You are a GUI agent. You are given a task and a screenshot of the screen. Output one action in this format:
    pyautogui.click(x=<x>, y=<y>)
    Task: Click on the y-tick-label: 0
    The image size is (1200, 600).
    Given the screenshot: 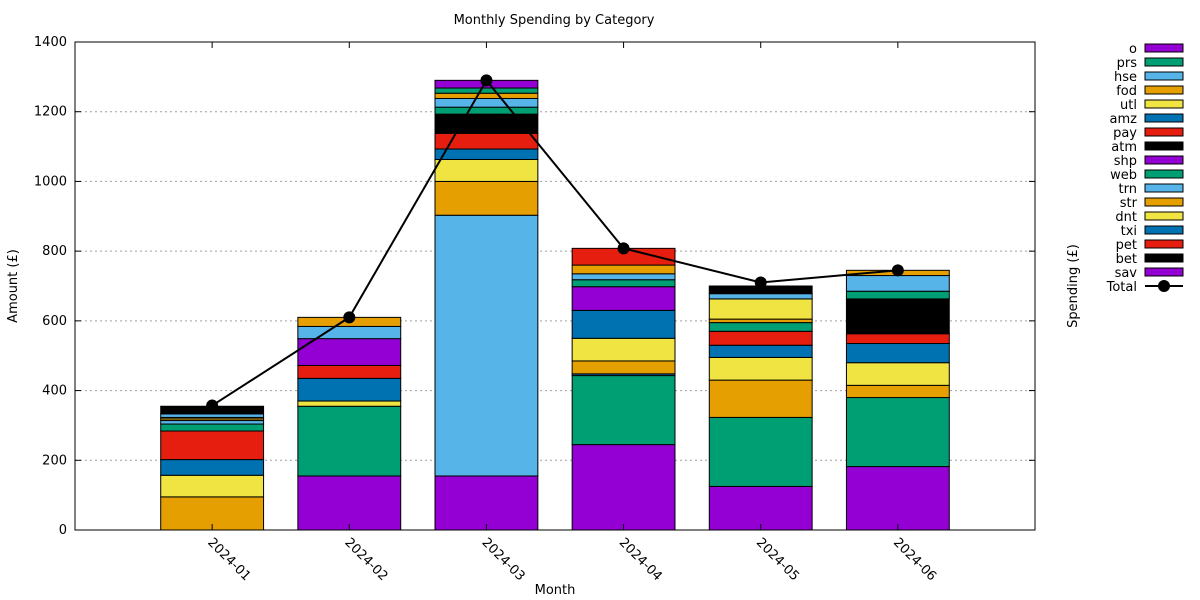 What is the action you would take?
    pyautogui.click(x=63, y=530)
    